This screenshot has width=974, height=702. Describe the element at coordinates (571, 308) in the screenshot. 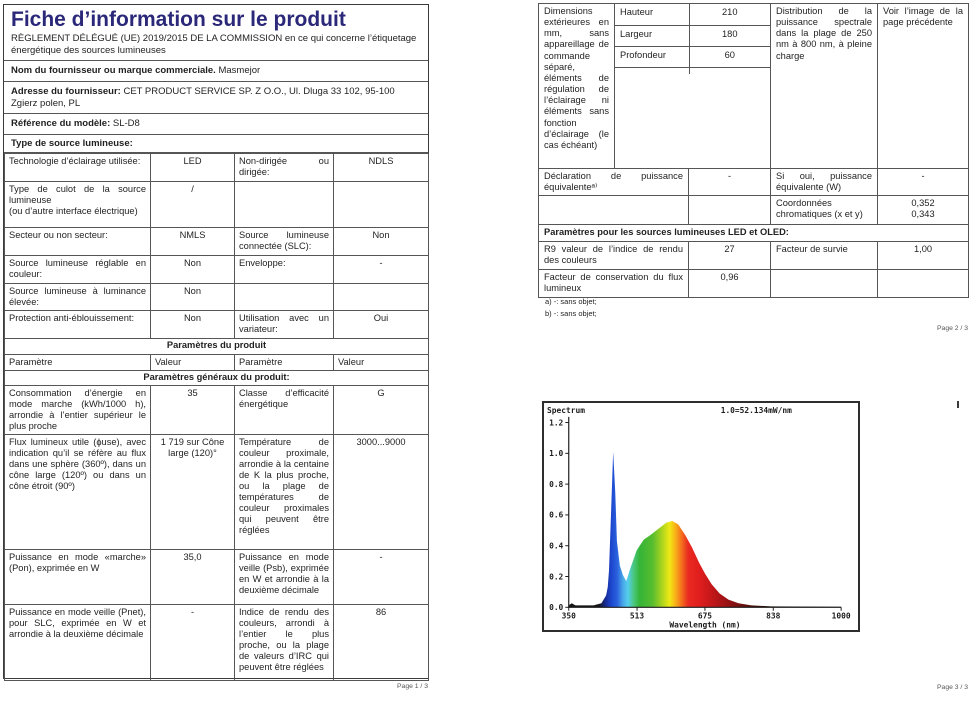

I see `footnotes: a) -: sans objet; b) -: sans objet;` at that location.